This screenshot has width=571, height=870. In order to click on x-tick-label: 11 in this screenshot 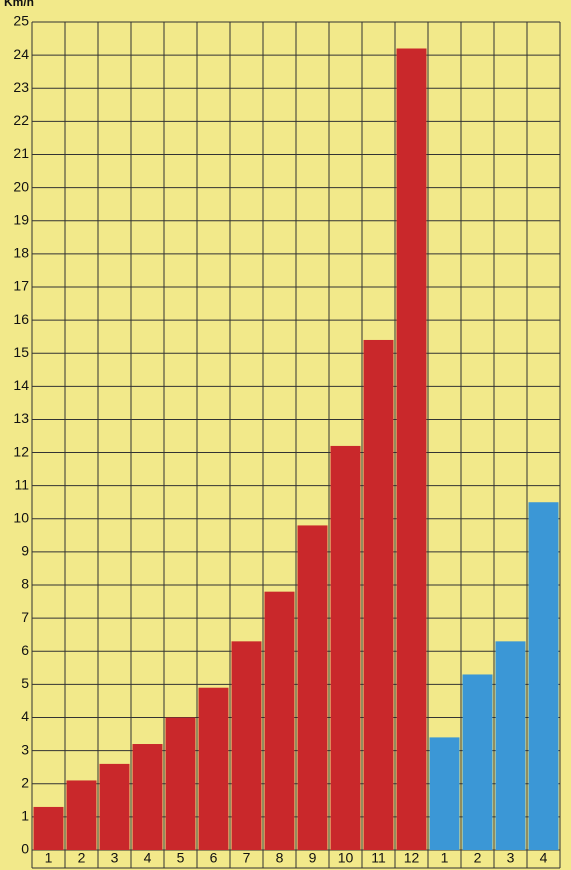, I will do `click(378, 858)`.